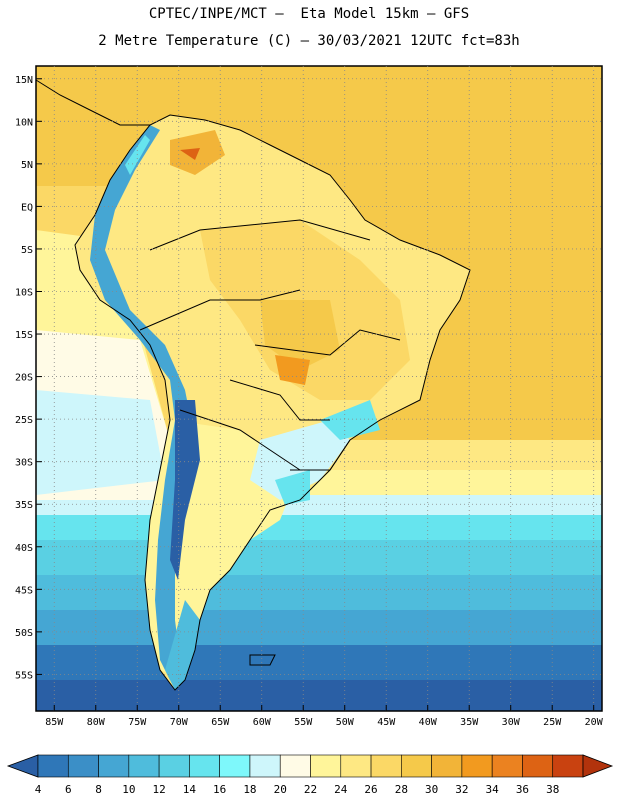 The width and height of the screenshot is (618, 800). I want to click on colorbar-tick-label: 14, so click(190, 789).